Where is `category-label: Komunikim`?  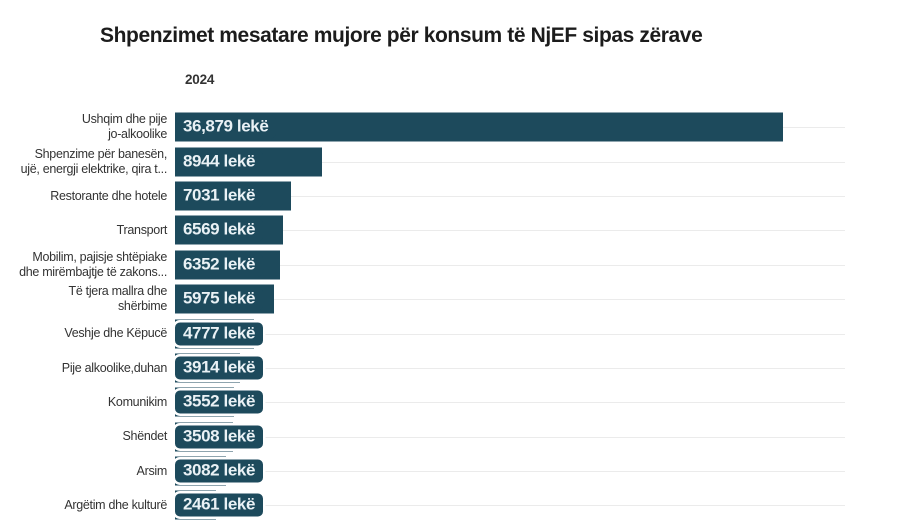 category-label: Komunikim is located at coordinates (137, 401).